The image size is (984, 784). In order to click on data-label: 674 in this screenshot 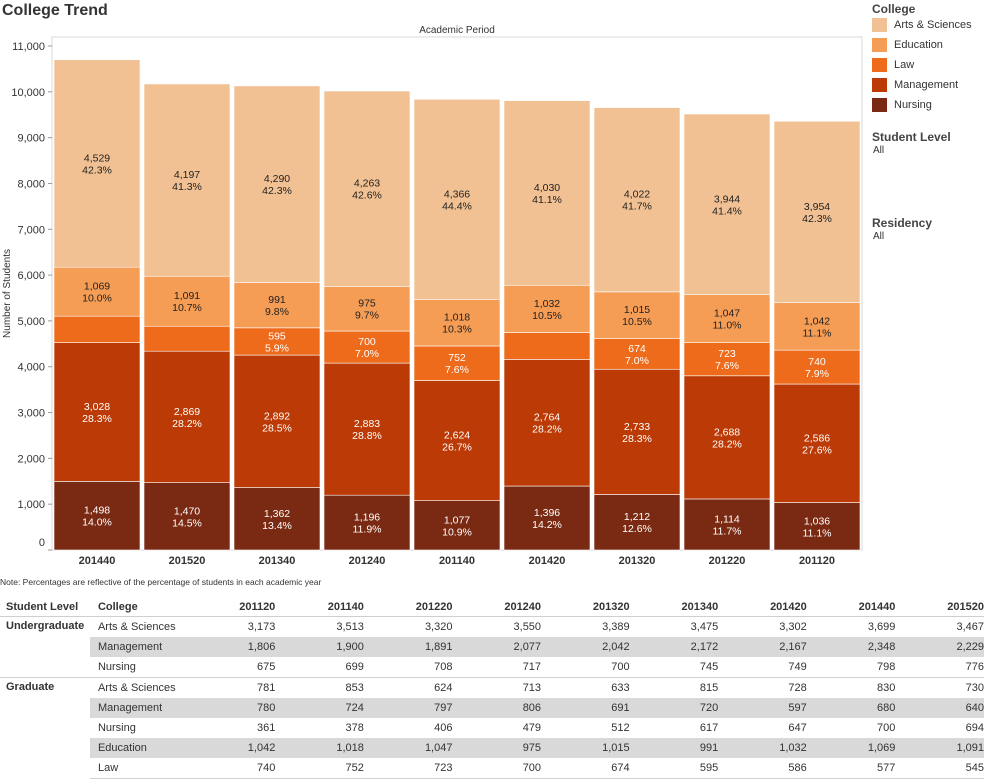, I will do `click(637, 349)`.